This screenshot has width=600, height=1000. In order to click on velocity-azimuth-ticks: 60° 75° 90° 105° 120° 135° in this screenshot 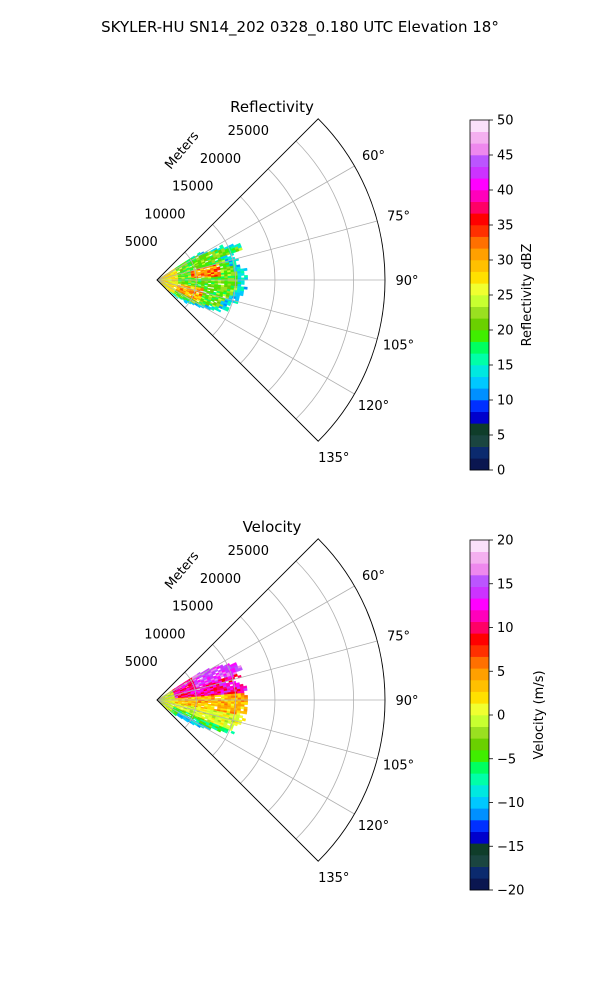, I will do `click(368, 727)`.